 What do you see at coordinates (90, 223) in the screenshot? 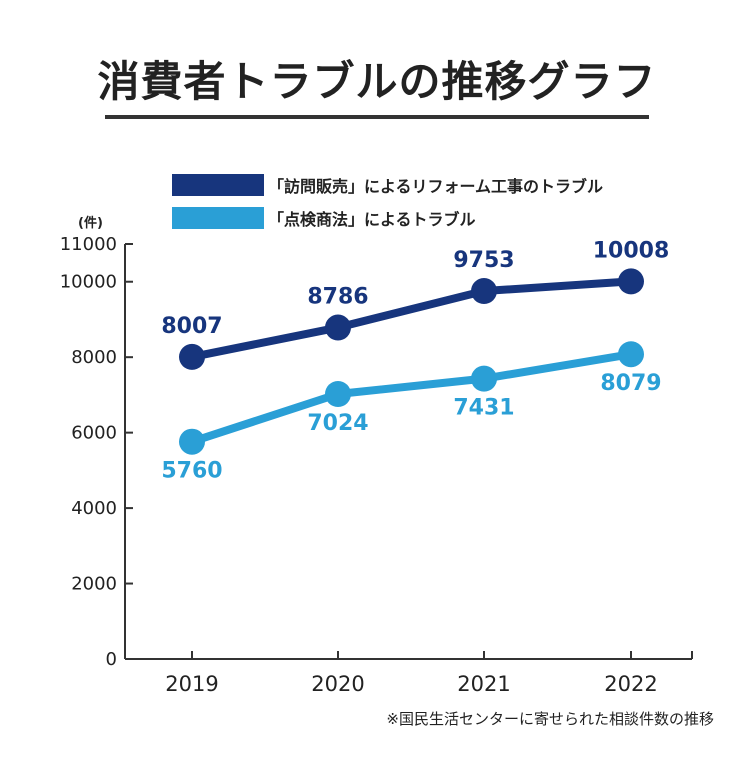
I see `y-axis-unit: (件)` at bounding box center [90, 223].